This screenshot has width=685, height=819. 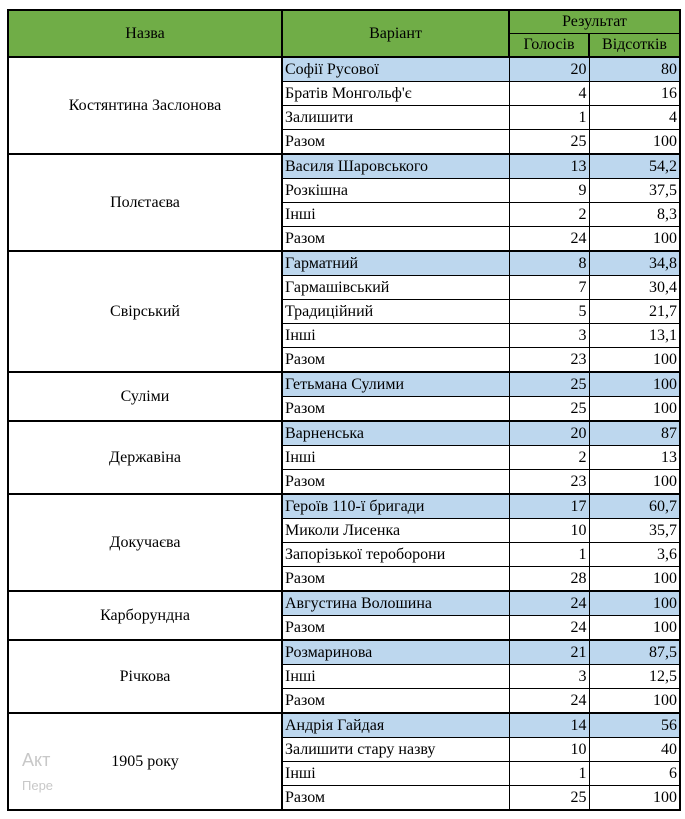 What do you see at coordinates (549, 725) in the screenshot?
I see `votes-cell: 14` at bounding box center [549, 725].